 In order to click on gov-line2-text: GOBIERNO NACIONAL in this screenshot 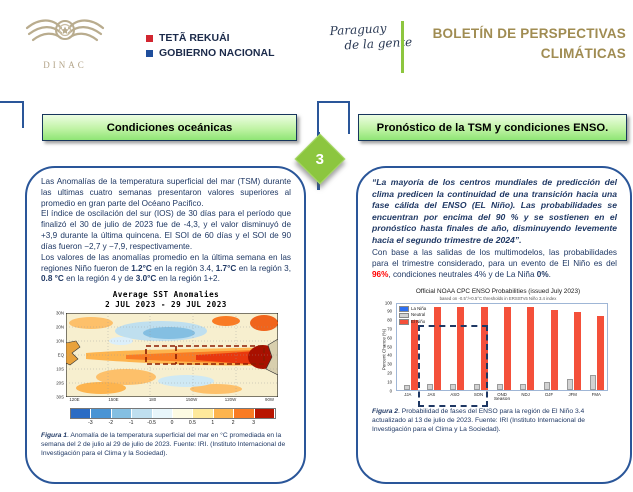, I will do `click(217, 53)`.